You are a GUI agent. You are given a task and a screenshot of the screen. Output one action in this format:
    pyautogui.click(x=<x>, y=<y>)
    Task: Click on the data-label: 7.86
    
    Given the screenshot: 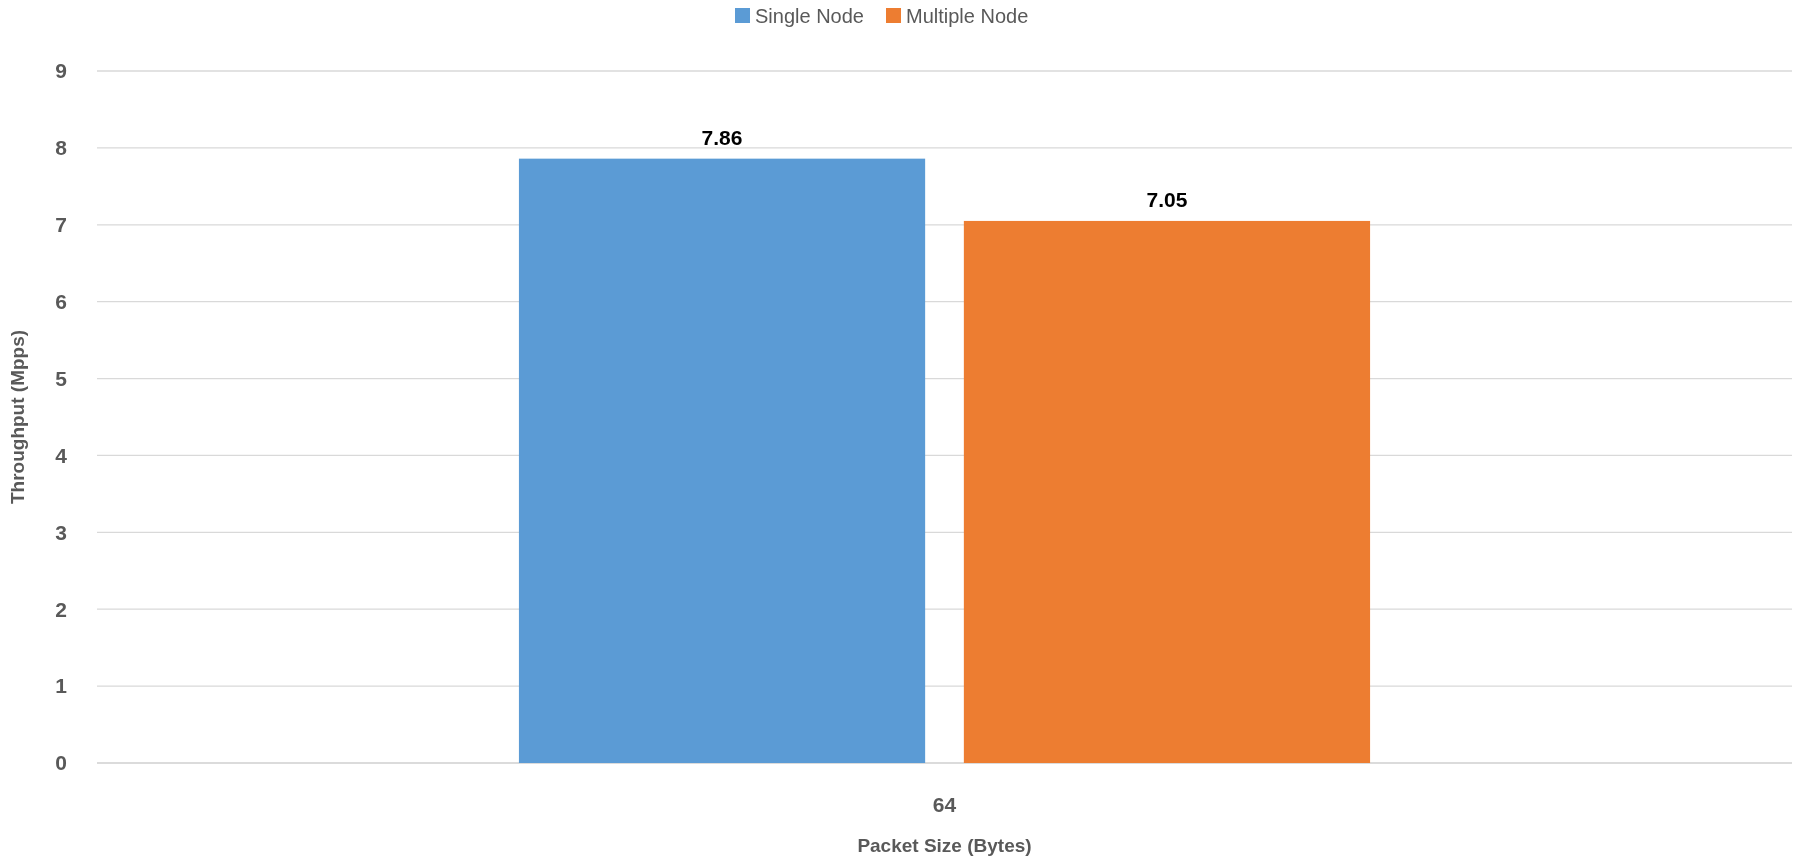 What is the action you would take?
    pyautogui.click(x=722, y=137)
    